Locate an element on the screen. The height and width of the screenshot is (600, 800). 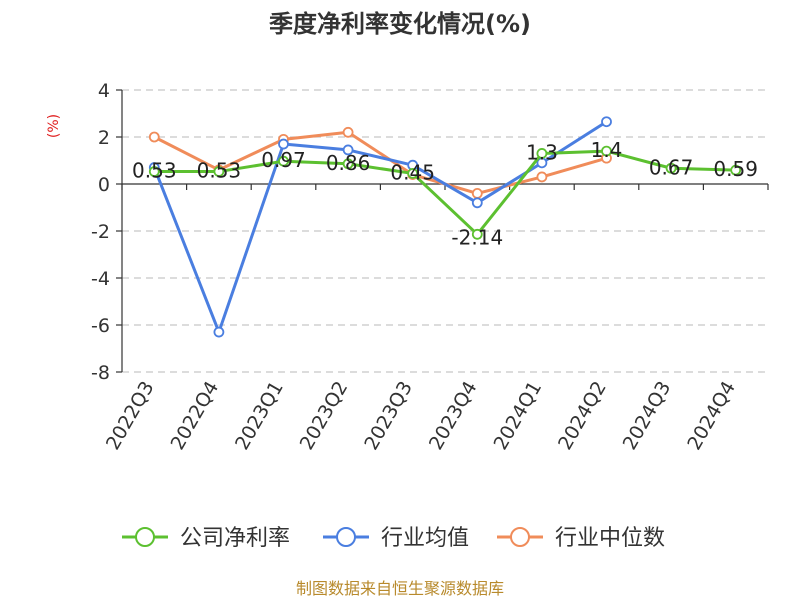
y-tick-label: -4 is located at coordinates (100, 279).